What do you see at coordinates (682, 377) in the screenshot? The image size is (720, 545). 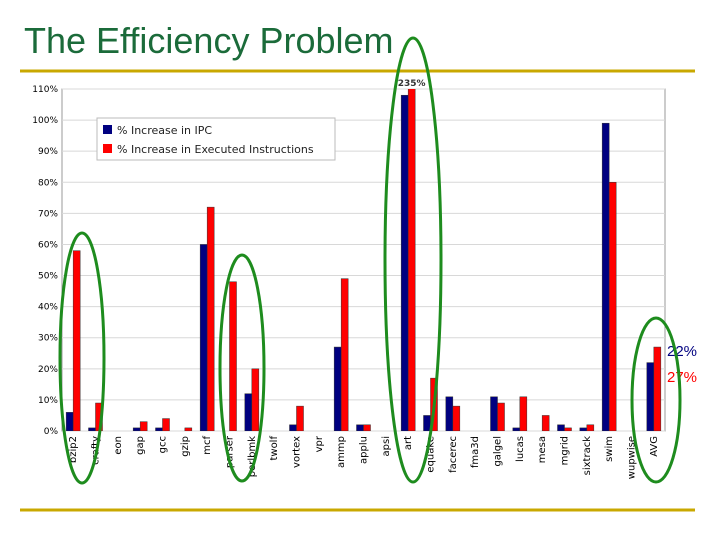 I see `value-label: 27%` at bounding box center [682, 377].